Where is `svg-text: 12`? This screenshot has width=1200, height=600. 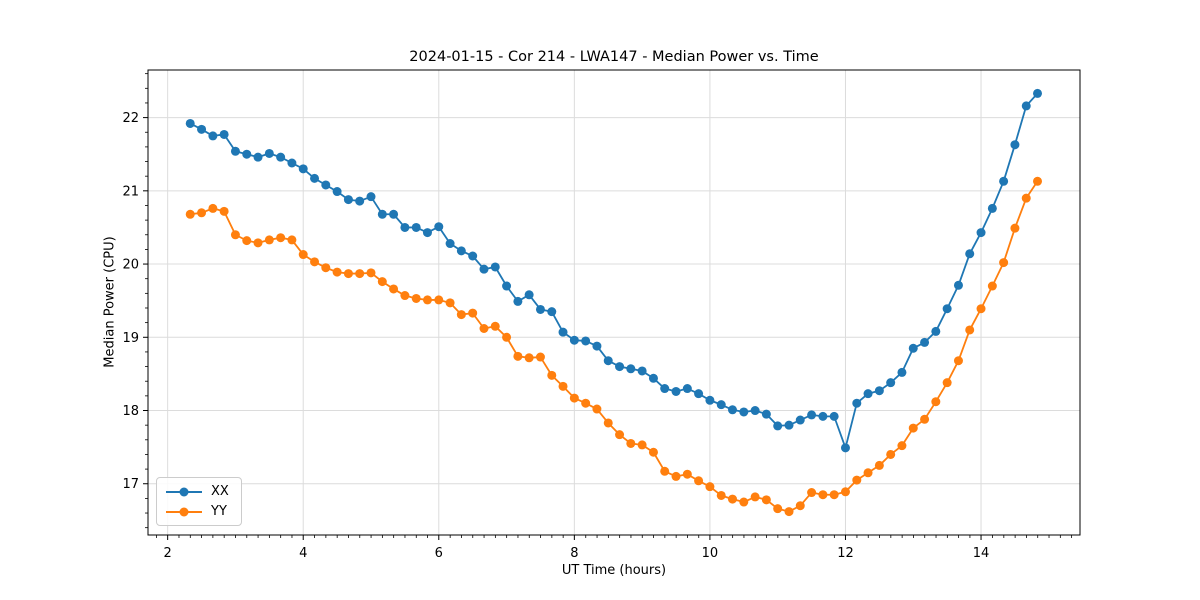 svg-text: 12 is located at coordinates (845, 553).